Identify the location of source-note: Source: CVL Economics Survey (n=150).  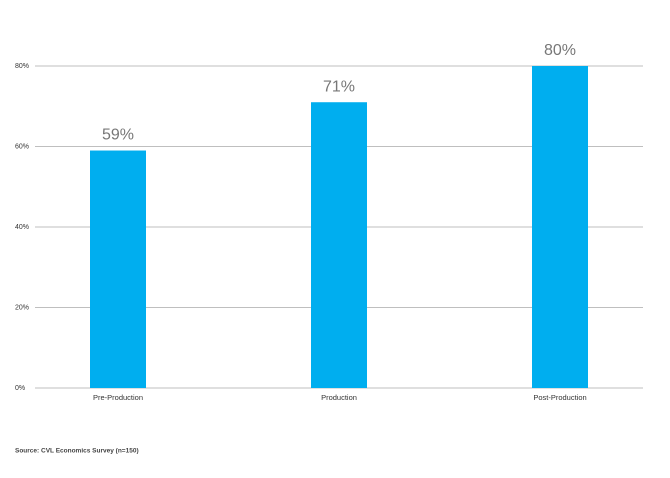
(77, 451).